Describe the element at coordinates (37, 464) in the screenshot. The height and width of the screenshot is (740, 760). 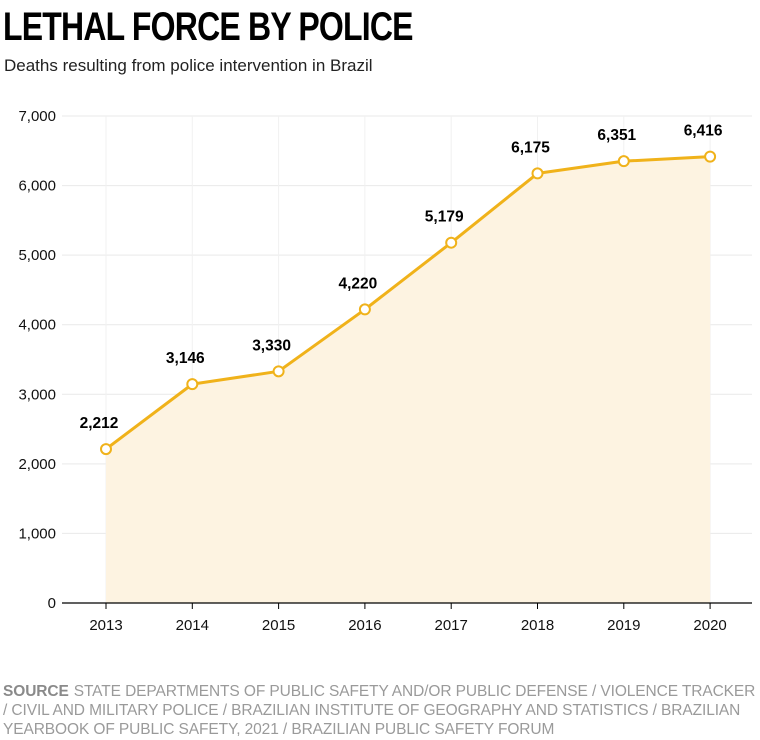
I see `y-tick-label: 2,000` at that location.